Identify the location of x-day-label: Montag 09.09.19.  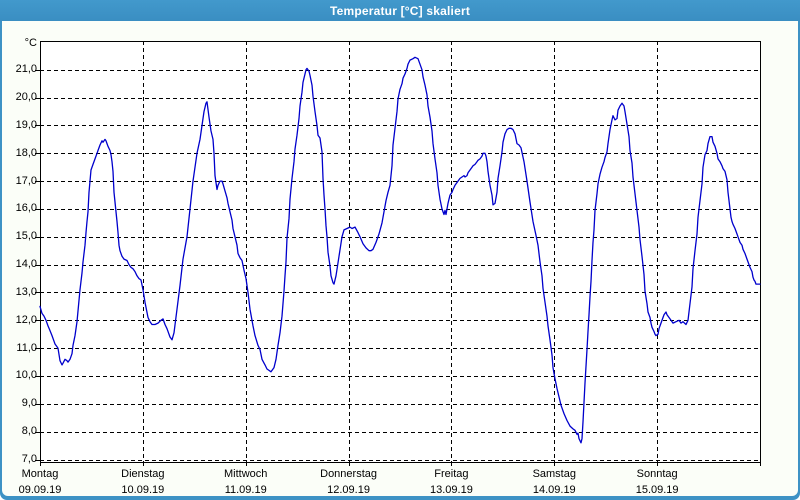
(42, 482).